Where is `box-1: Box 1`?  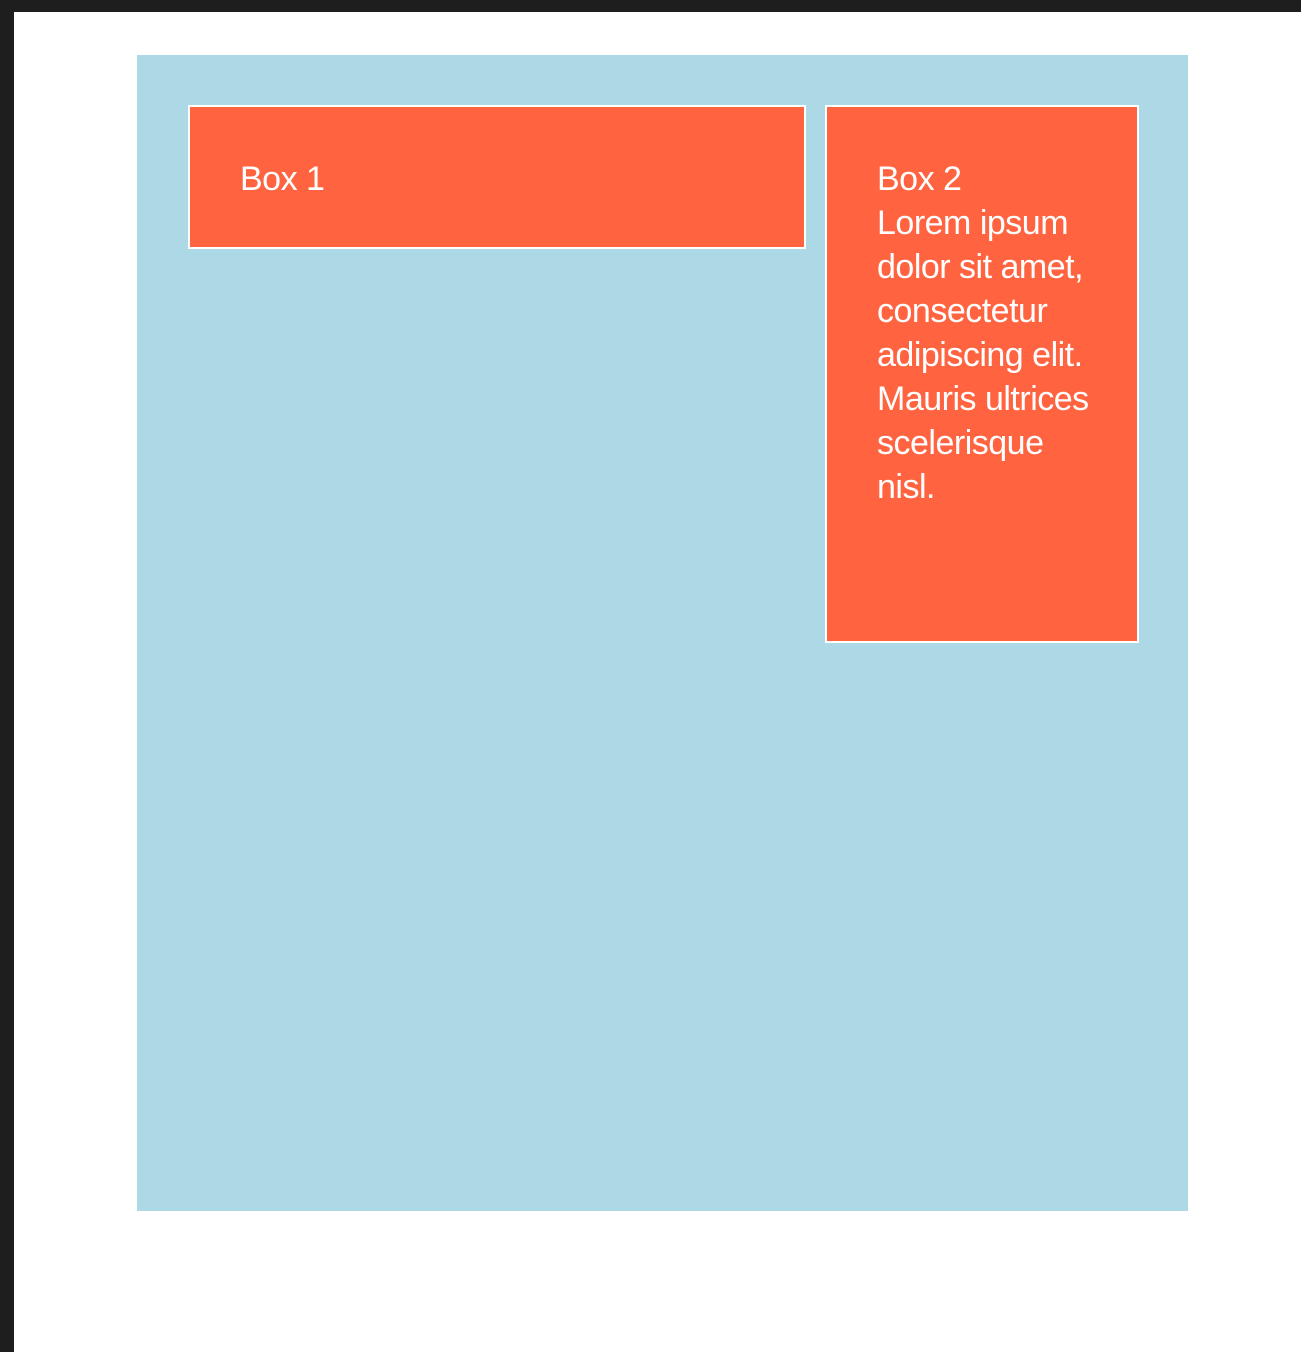 box-1: Box 1 is located at coordinates (497, 177).